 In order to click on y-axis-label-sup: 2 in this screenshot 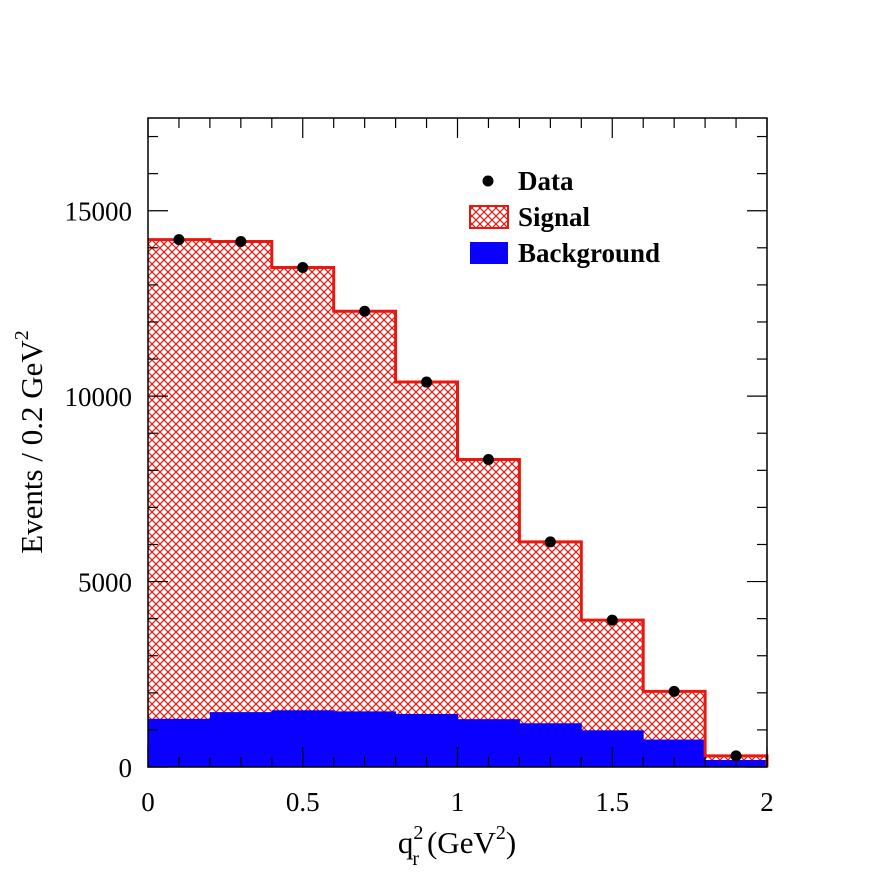, I will do `click(22, 335)`.